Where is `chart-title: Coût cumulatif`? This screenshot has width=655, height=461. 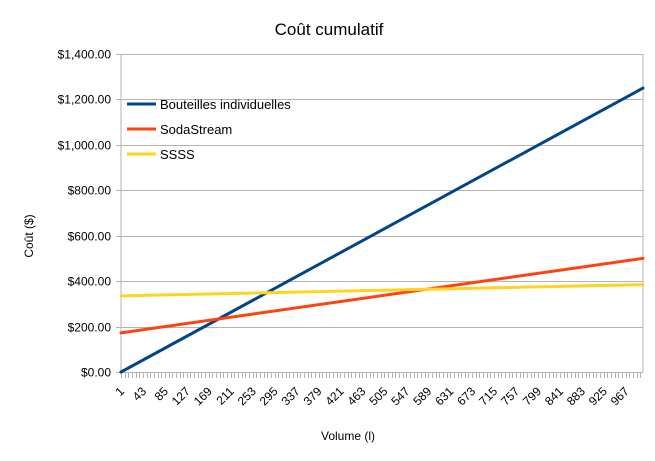
chart-title: Coût cumulatif is located at coordinates (329, 29).